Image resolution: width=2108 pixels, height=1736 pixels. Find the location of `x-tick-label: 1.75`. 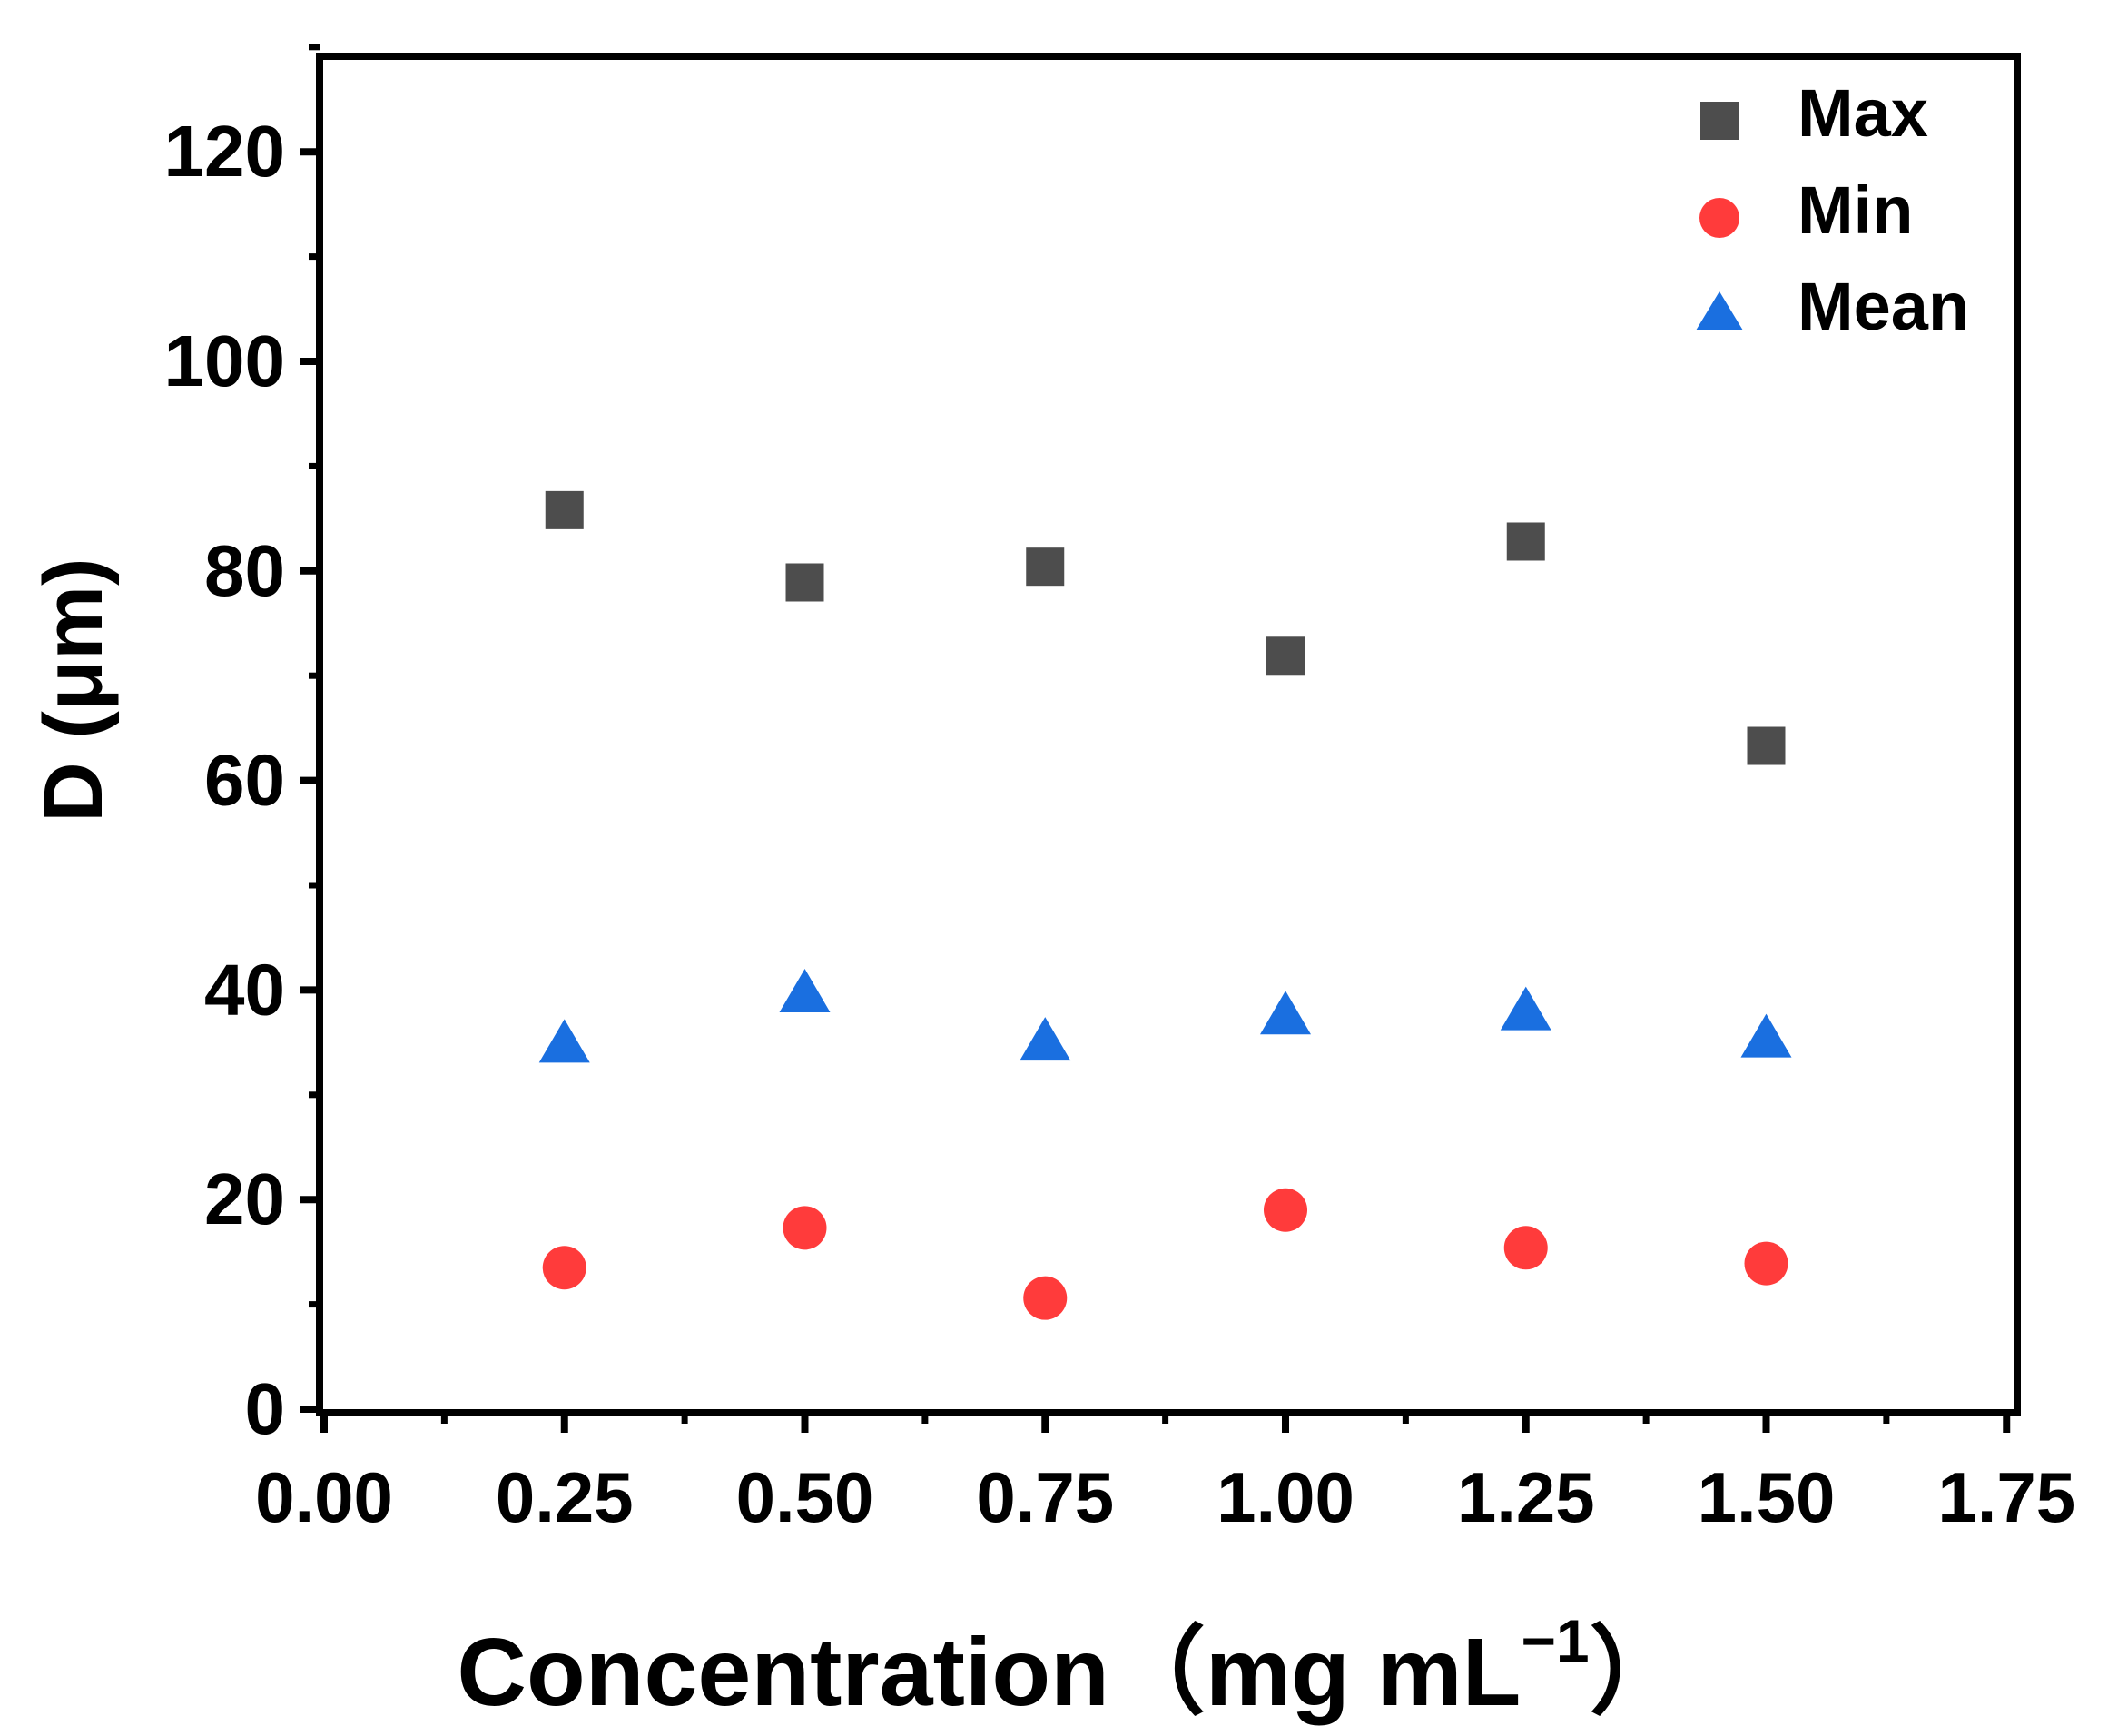

x-tick-label: 1.75 is located at coordinates (2006, 1497).